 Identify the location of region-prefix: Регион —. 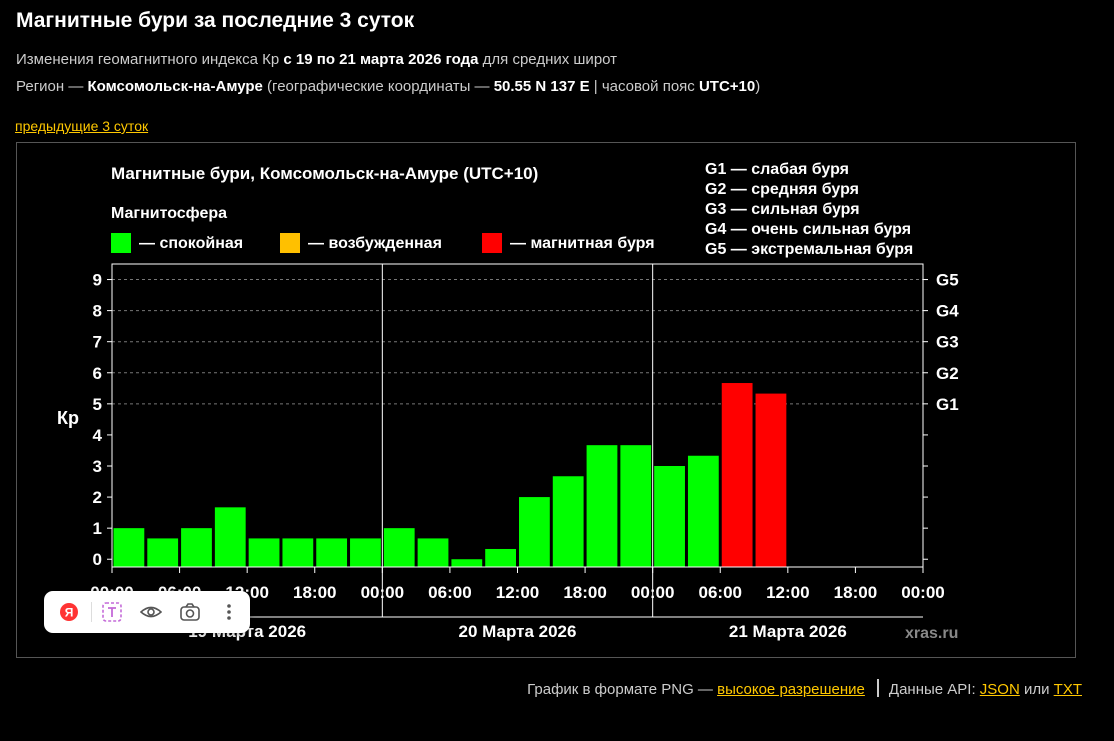
(52, 86).